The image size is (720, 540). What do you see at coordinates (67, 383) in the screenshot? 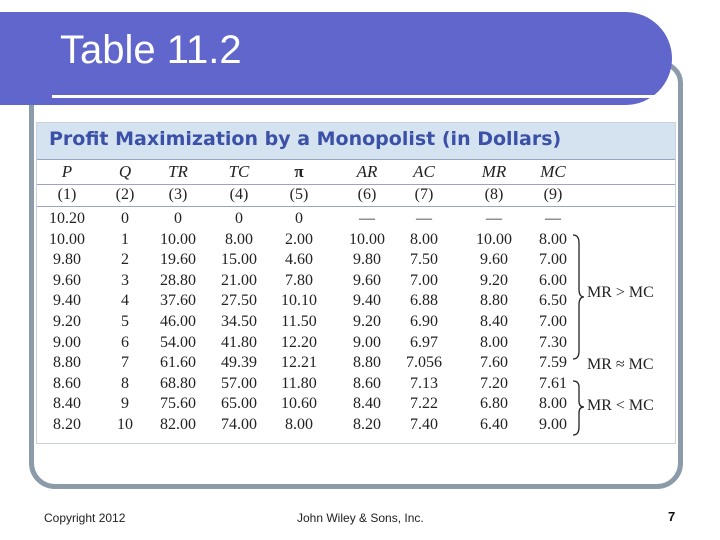
I see `cell-col-p: 8.60` at bounding box center [67, 383].